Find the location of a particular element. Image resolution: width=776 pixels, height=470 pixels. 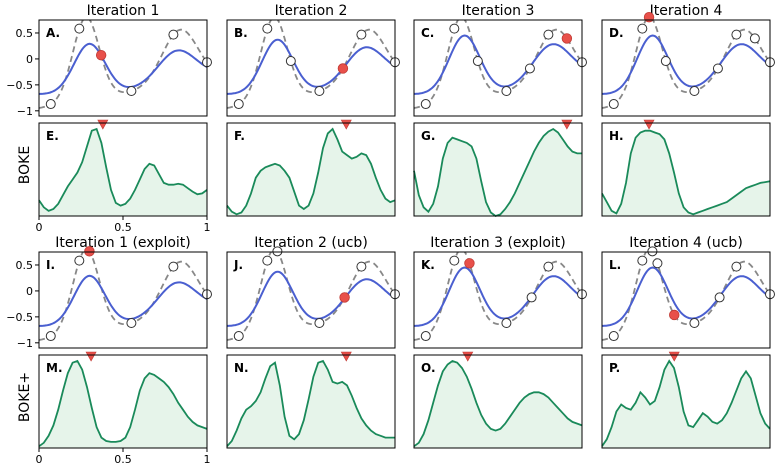

panel-n: N. is located at coordinates (311, 400).